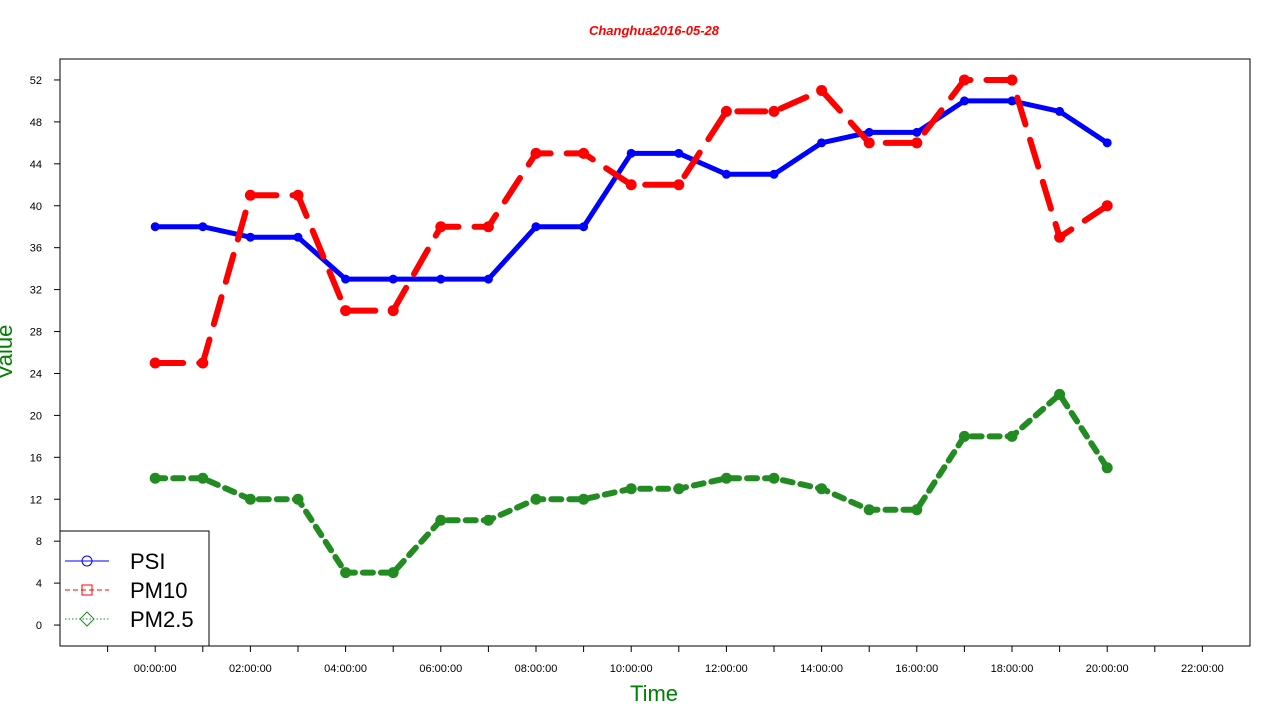  Describe the element at coordinates (147, 561) in the screenshot. I see `legend-label: PSI` at that location.